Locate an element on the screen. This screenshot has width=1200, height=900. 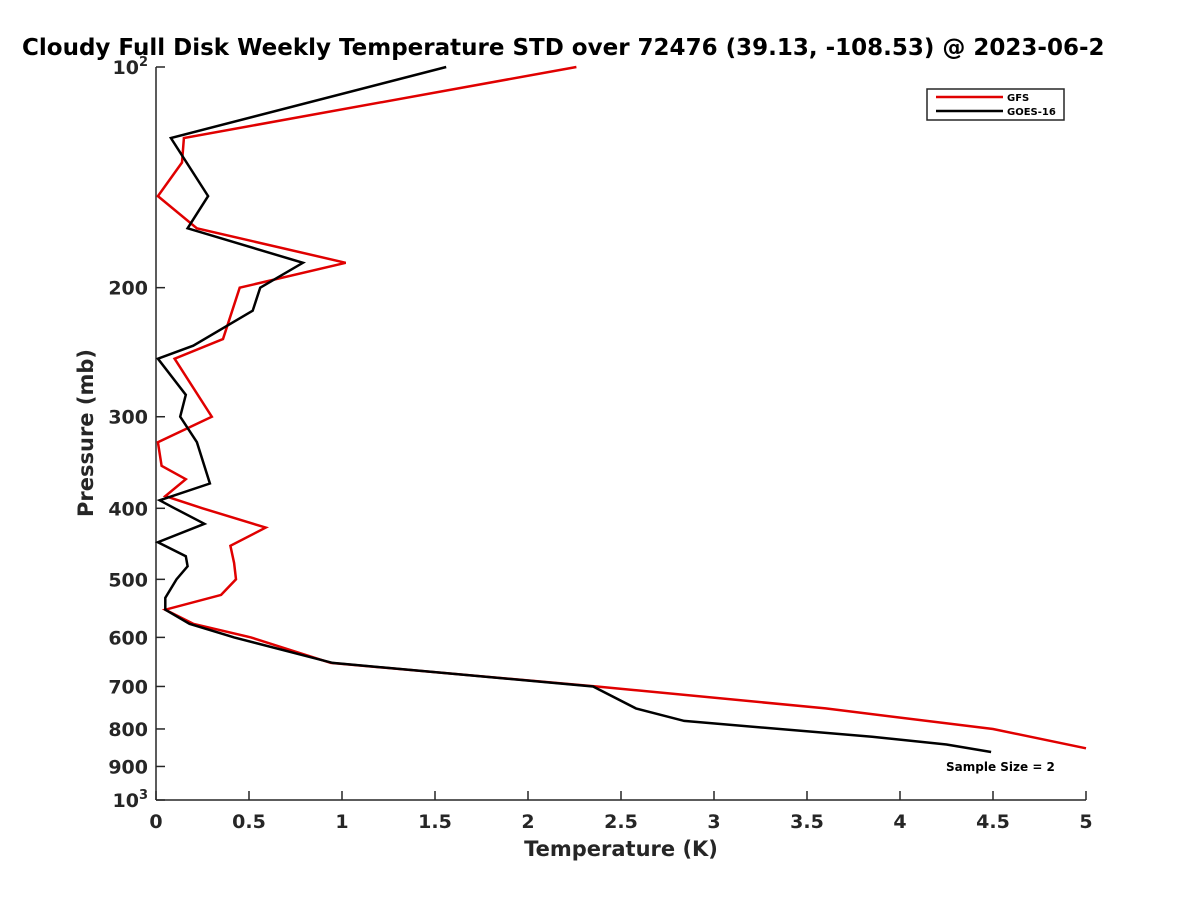
y-tick-label: 200 is located at coordinates (128, 289).